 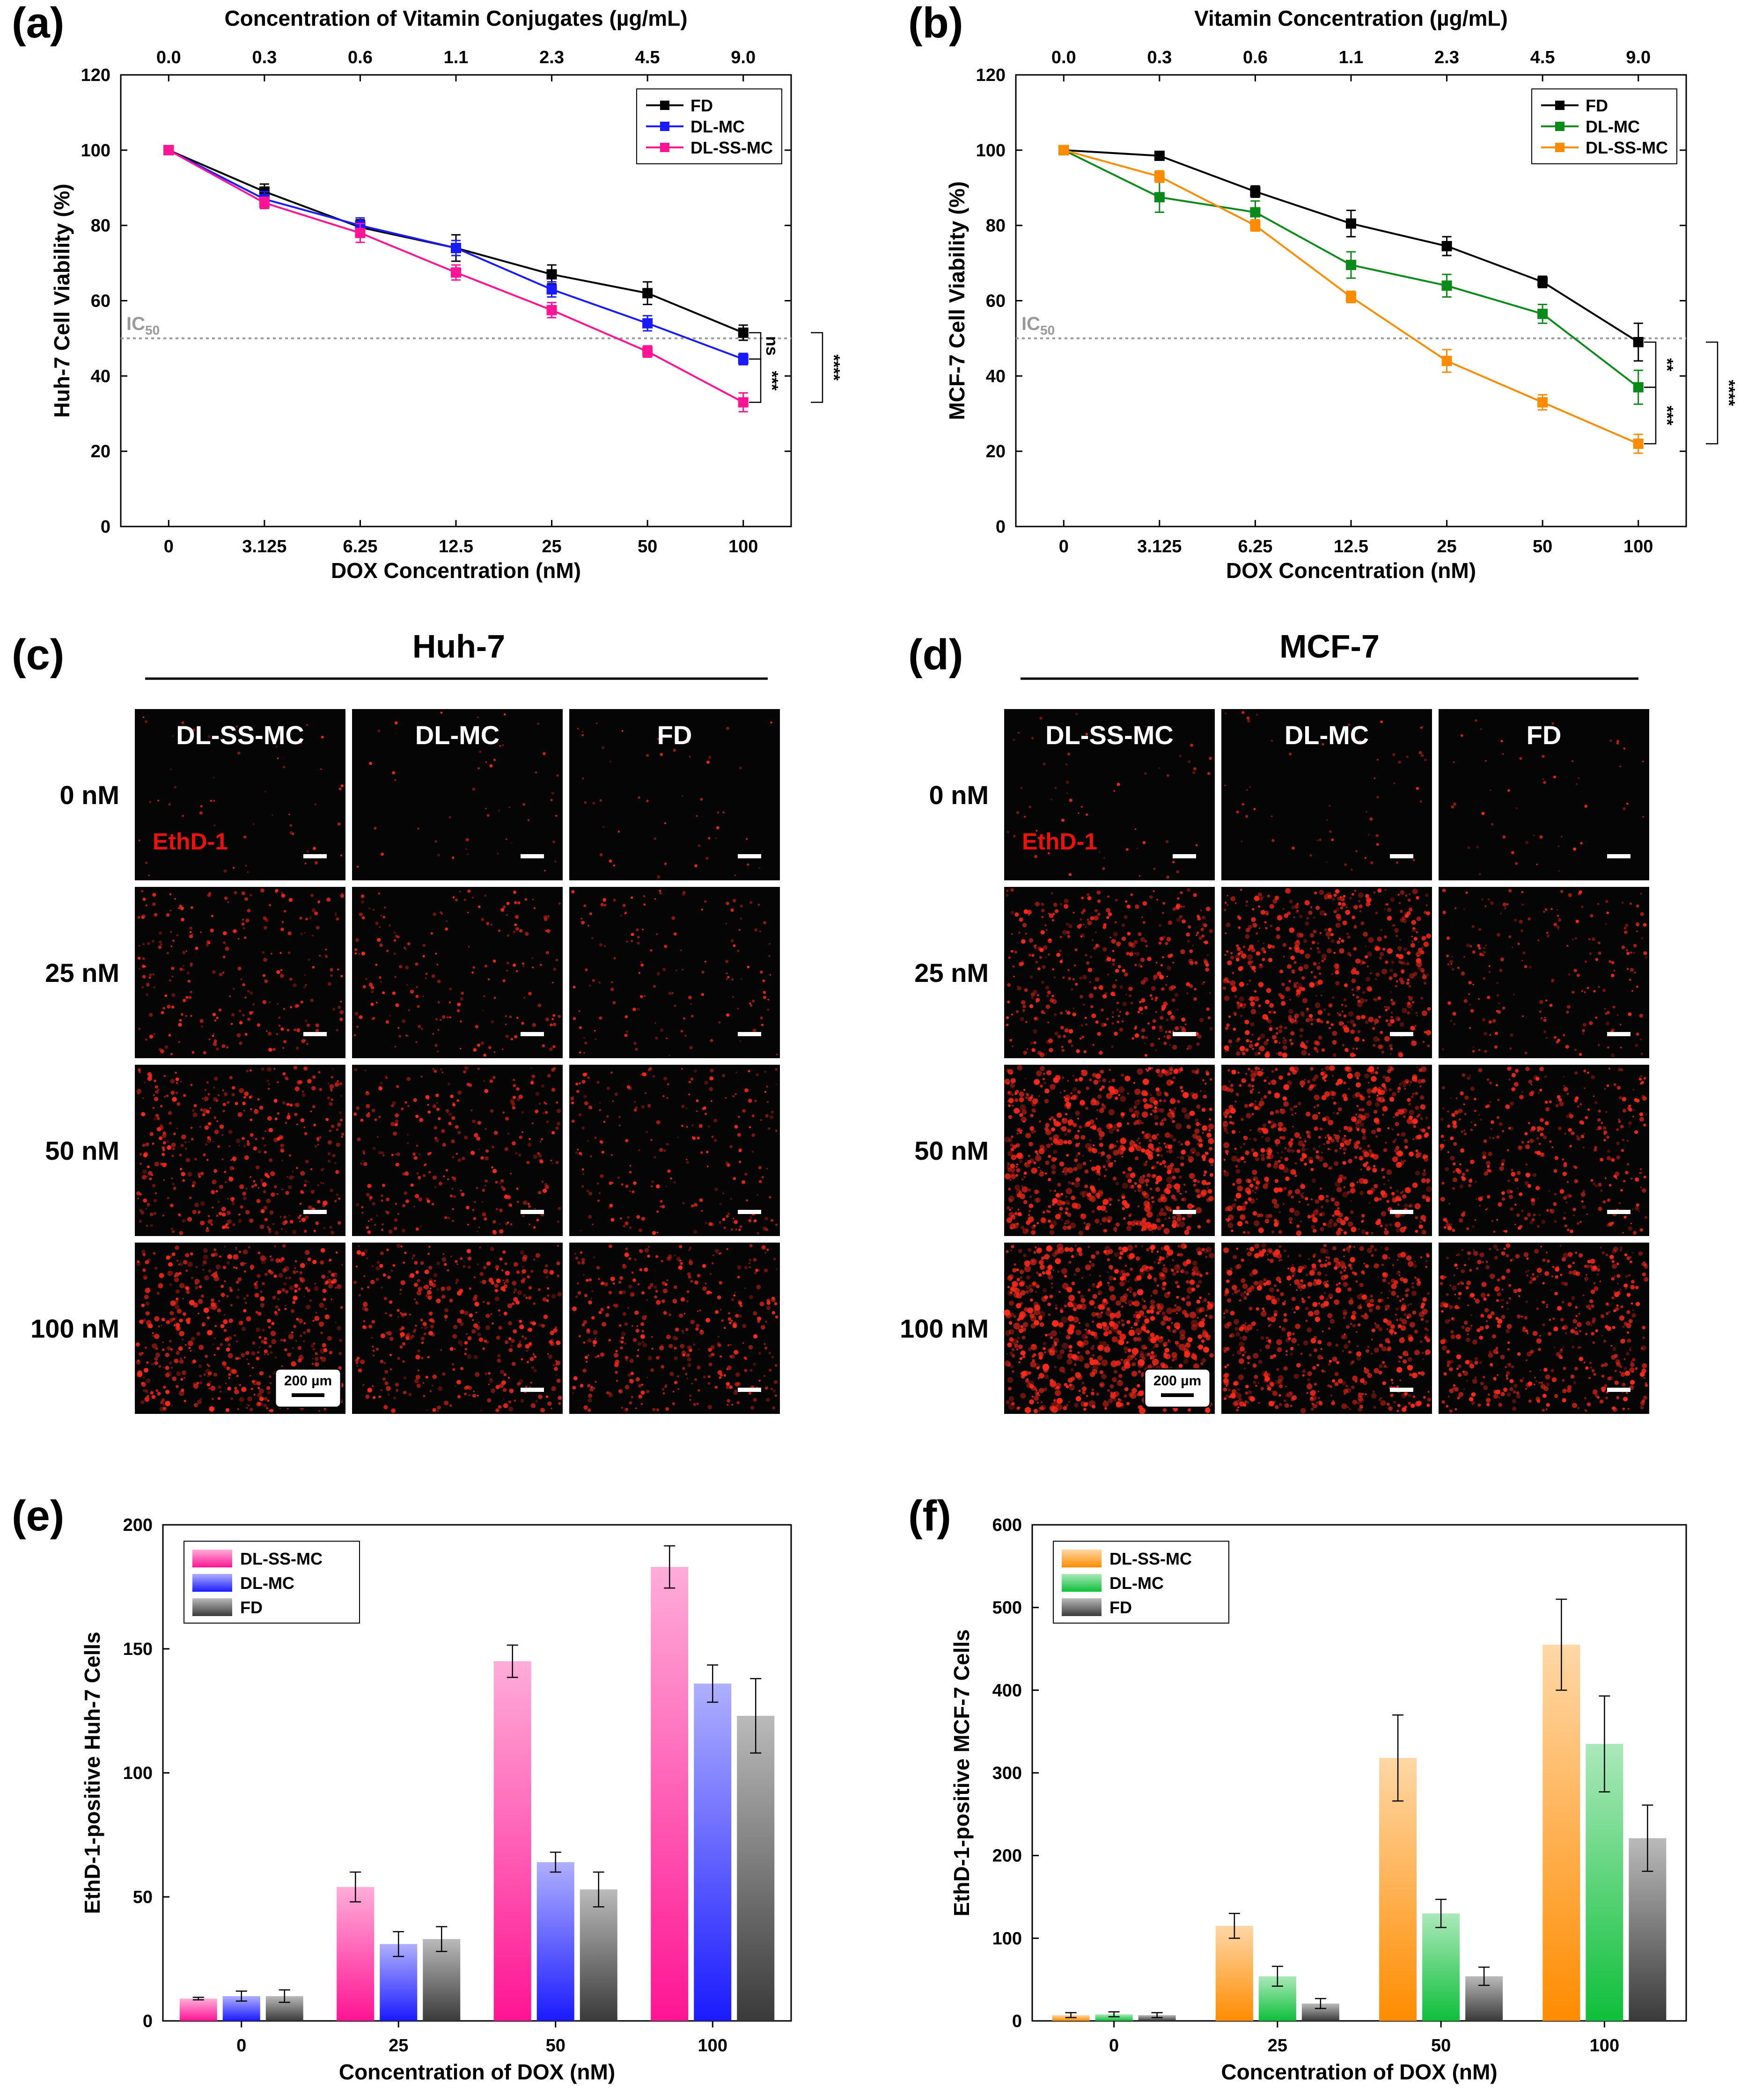 What do you see at coordinates (457, 794) in the screenshot?
I see `micrograph-tile: DL-MC` at bounding box center [457, 794].